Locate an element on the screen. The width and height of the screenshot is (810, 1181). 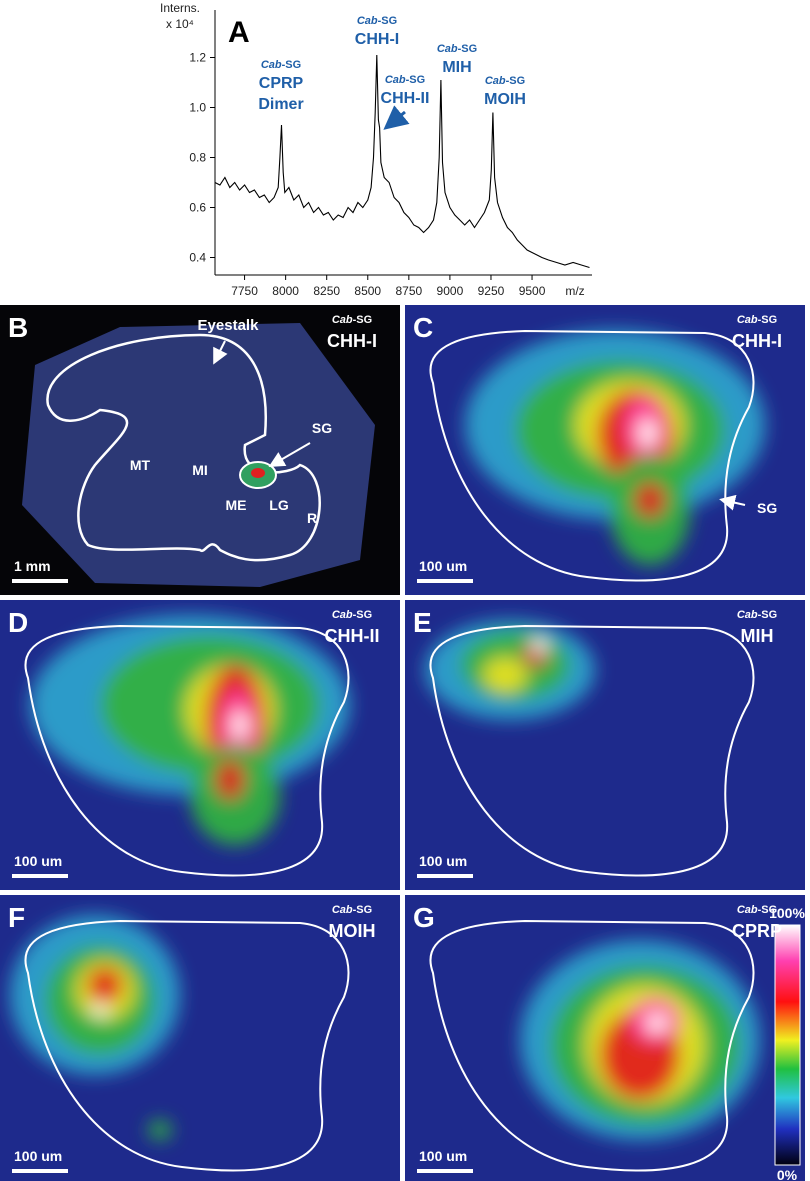
peak-label: CHH-II is located at coordinates (405, 98).